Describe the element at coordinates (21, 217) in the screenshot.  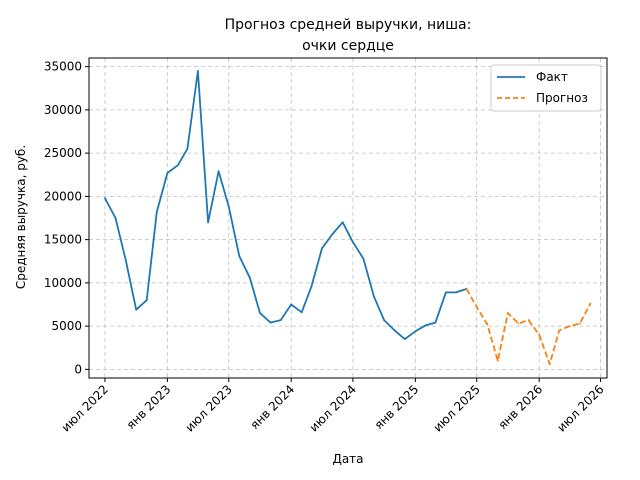
I see `y-axis-label: Средняя выручка, руб.` at that location.